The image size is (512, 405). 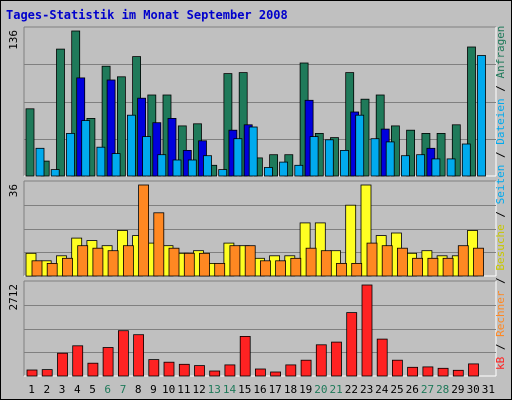 I want to click on x-tick-label: 2, so click(x=46, y=389).